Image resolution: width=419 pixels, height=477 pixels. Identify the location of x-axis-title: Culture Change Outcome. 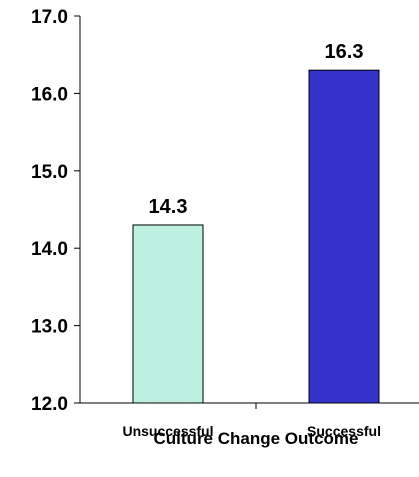
(256, 438).